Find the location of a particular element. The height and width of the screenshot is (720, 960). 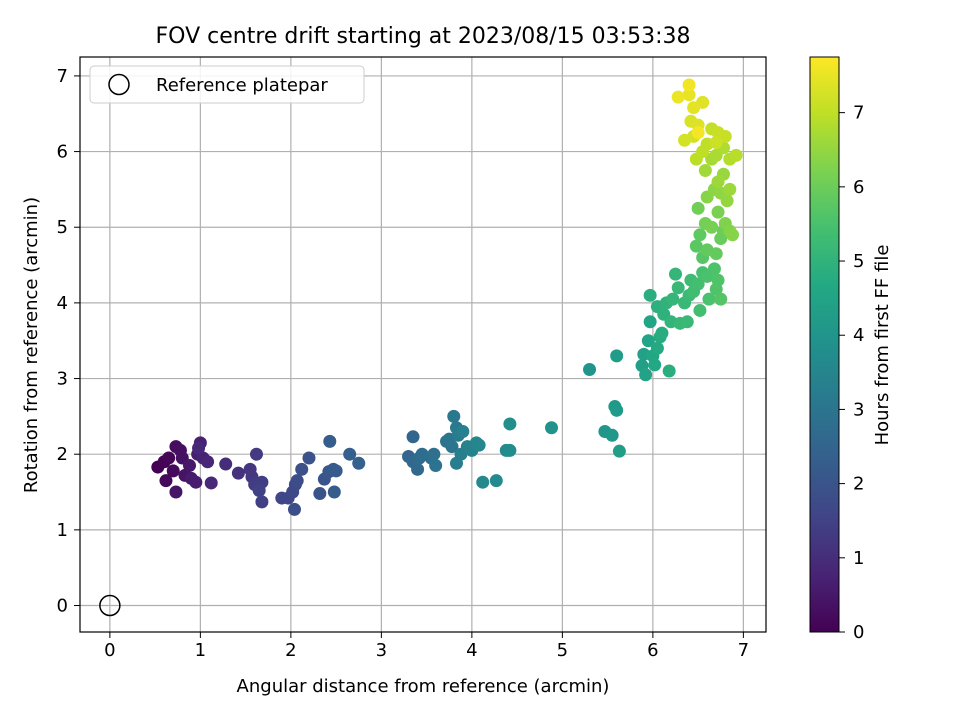

y-tick-label: 5 is located at coordinates (62, 227).